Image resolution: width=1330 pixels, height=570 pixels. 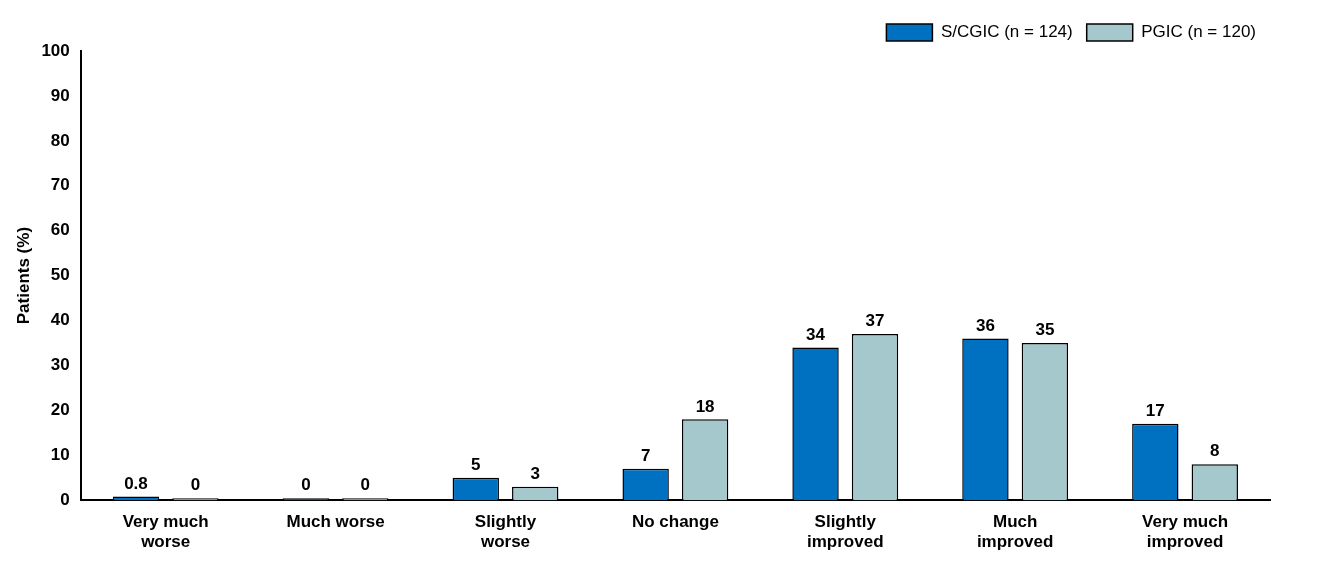 What do you see at coordinates (816, 334) in the screenshot?
I see `data-label: 34` at bounding box center [816, 334].